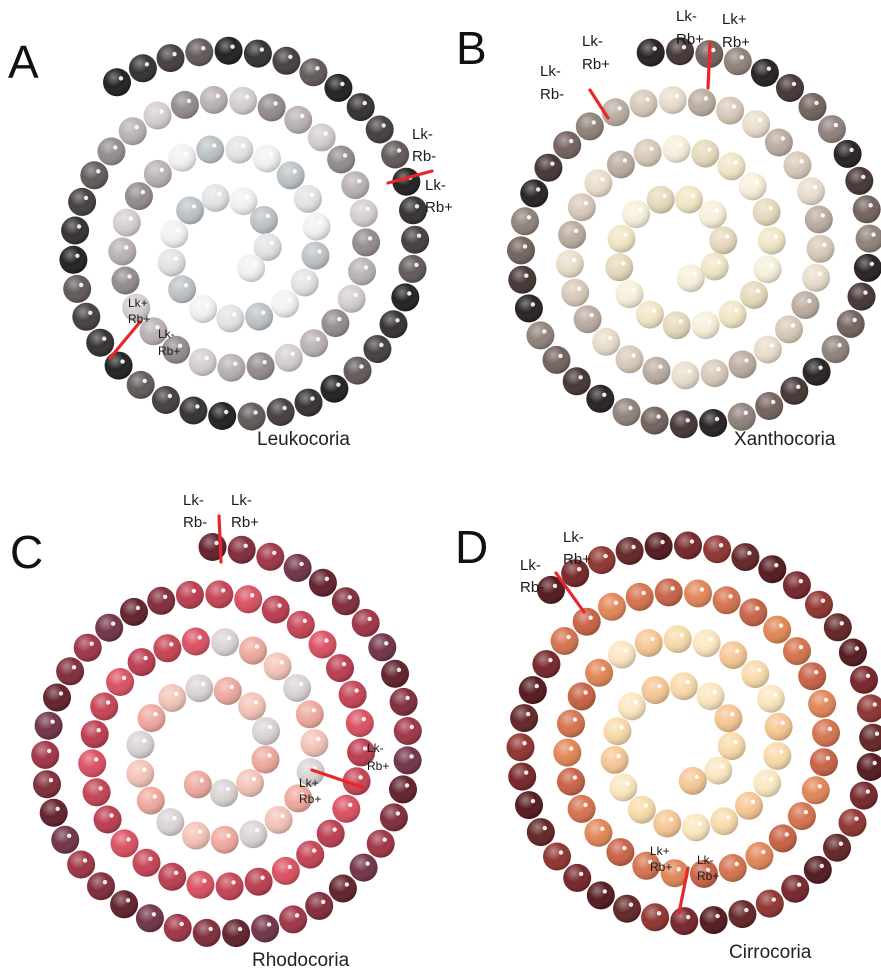 This screenshot has width=881, height=979. Describe the element at coordinates (337, 778) in the screenshot. I see `transition-divider` at that location.